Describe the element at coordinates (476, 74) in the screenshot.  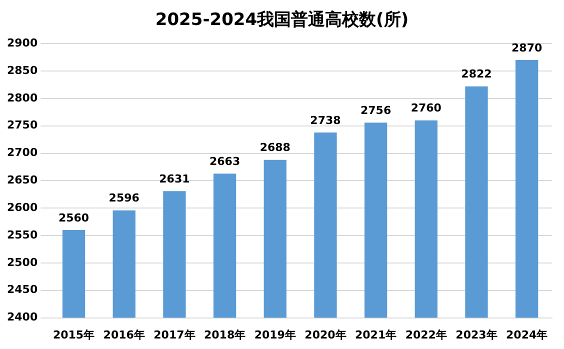
I see `data-label: 2822` at that location.